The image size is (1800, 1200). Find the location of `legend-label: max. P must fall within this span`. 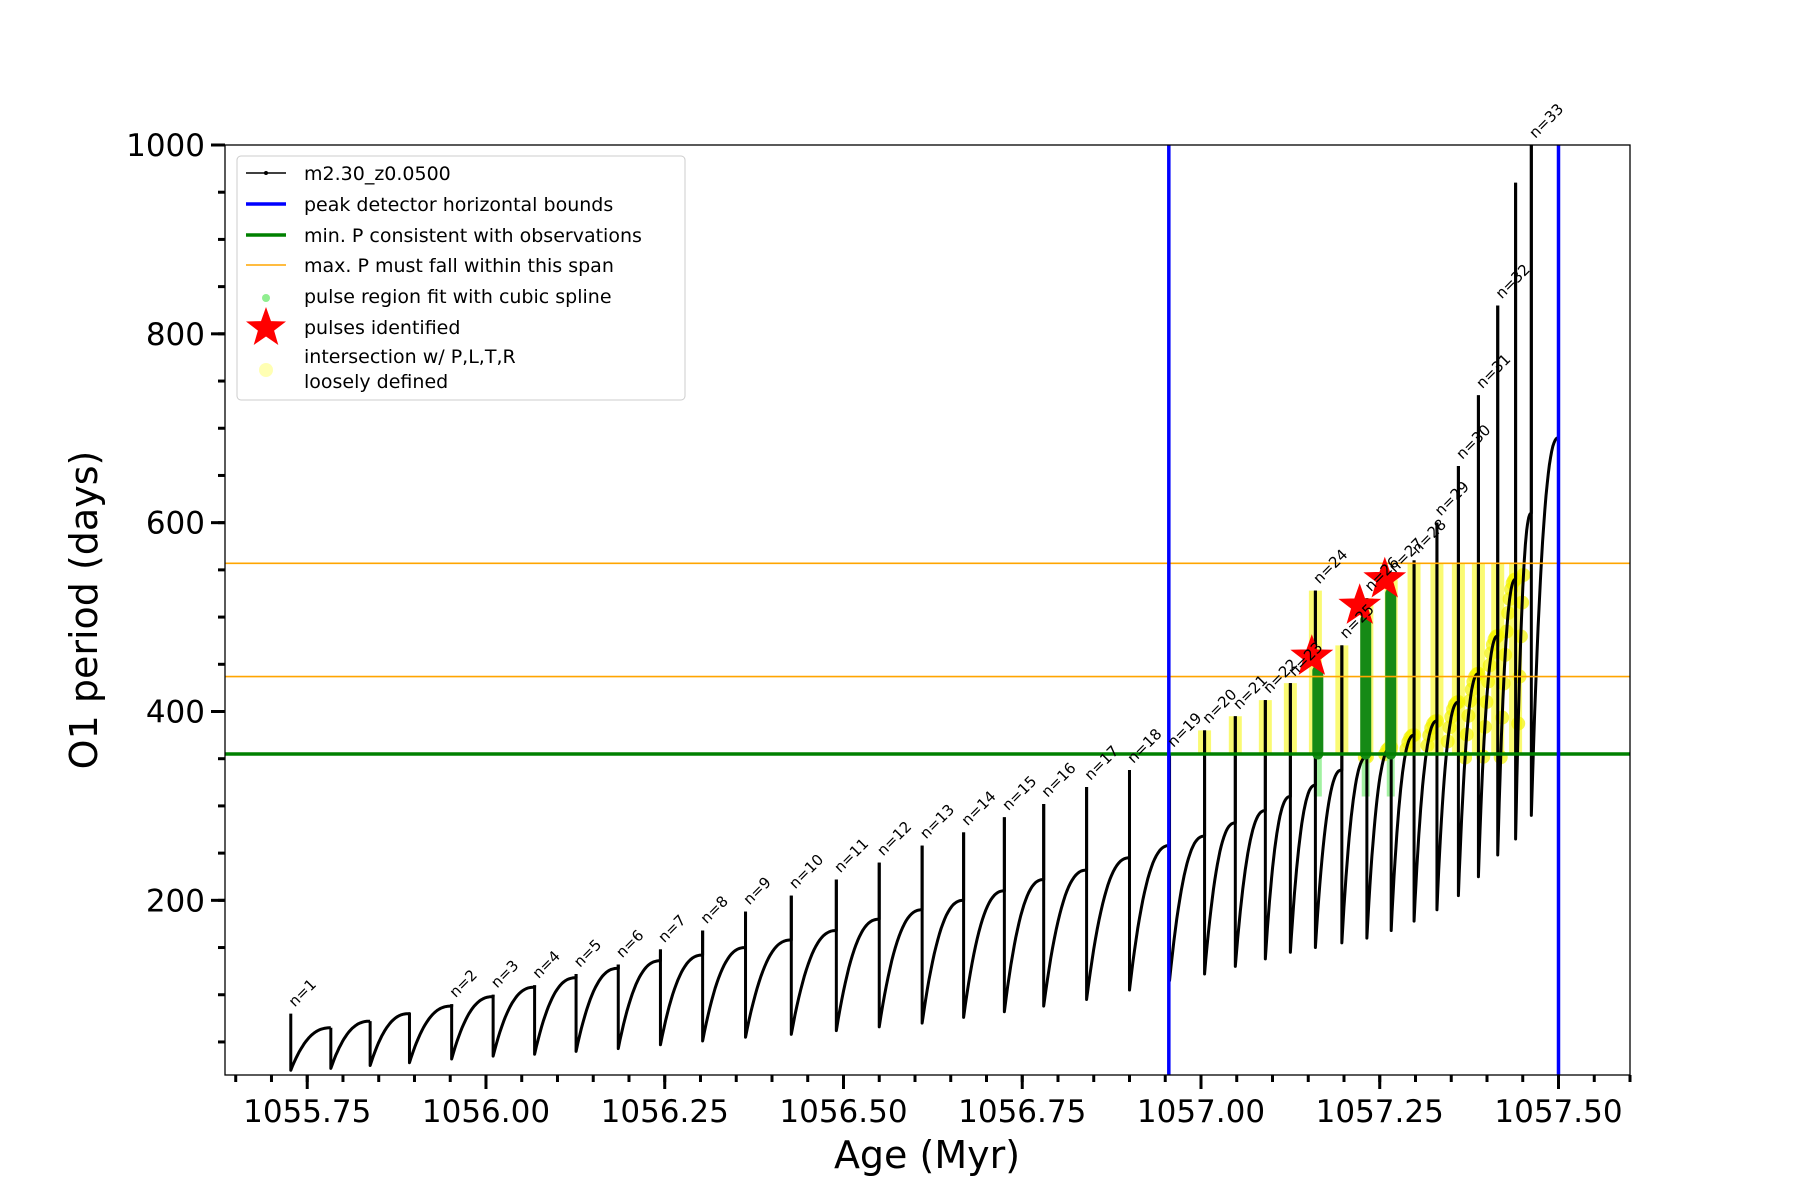

legend-label: max. P must fall within this span is located at coordinates (459, 266).